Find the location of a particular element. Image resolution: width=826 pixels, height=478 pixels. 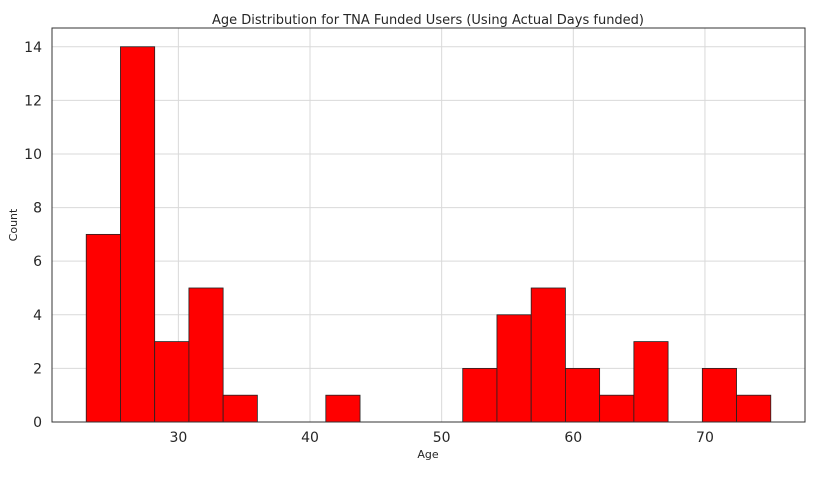

x-tick-label: 70 is located at coordinates (705, 438).